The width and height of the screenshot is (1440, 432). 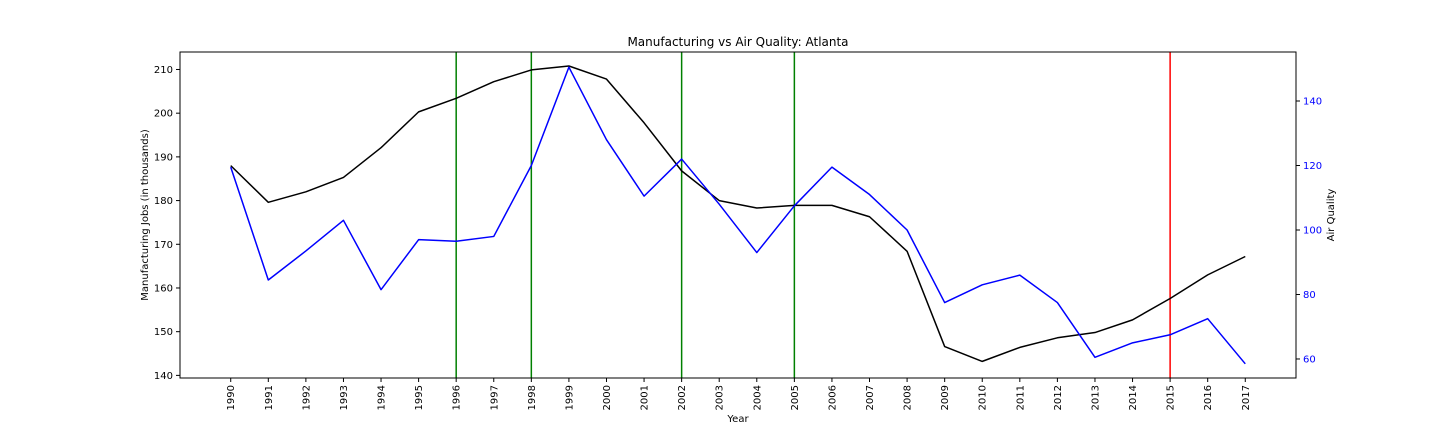 What do you see at coordinates (163, 376) in the screenshot?
I see `y-left-tick-label: 140` at bounding box center [163, 376].